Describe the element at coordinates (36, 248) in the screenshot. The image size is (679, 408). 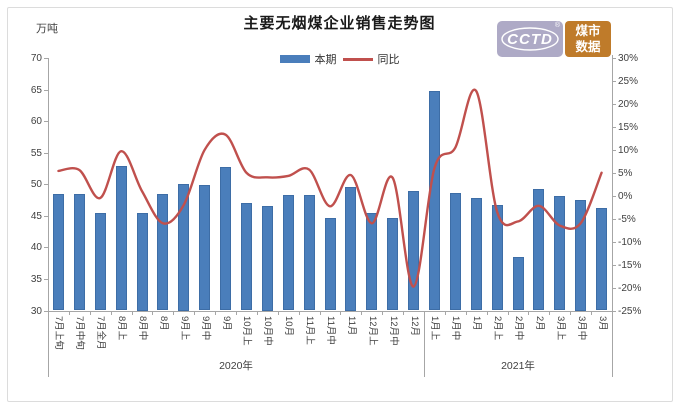
I see `left-axis-tick-label: 40` at that location.